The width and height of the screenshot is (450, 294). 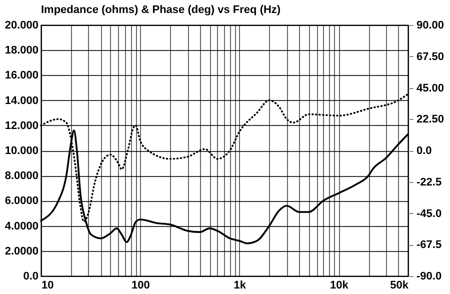 I want to click on y-tick-label: 2.0000, so click(x=21, y=251).